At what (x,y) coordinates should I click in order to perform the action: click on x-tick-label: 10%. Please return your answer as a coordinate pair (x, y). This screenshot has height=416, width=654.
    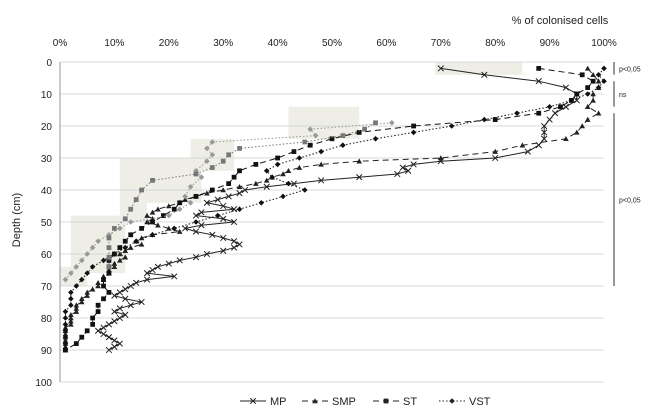
    Looking at the image, I should click on (114, 43).